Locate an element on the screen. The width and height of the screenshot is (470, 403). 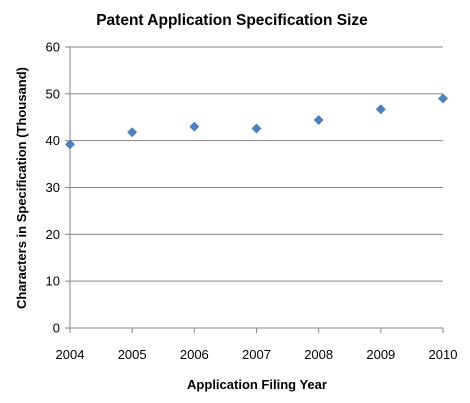
y-tick-label-0: 0 is located at coordinates (56, 328).